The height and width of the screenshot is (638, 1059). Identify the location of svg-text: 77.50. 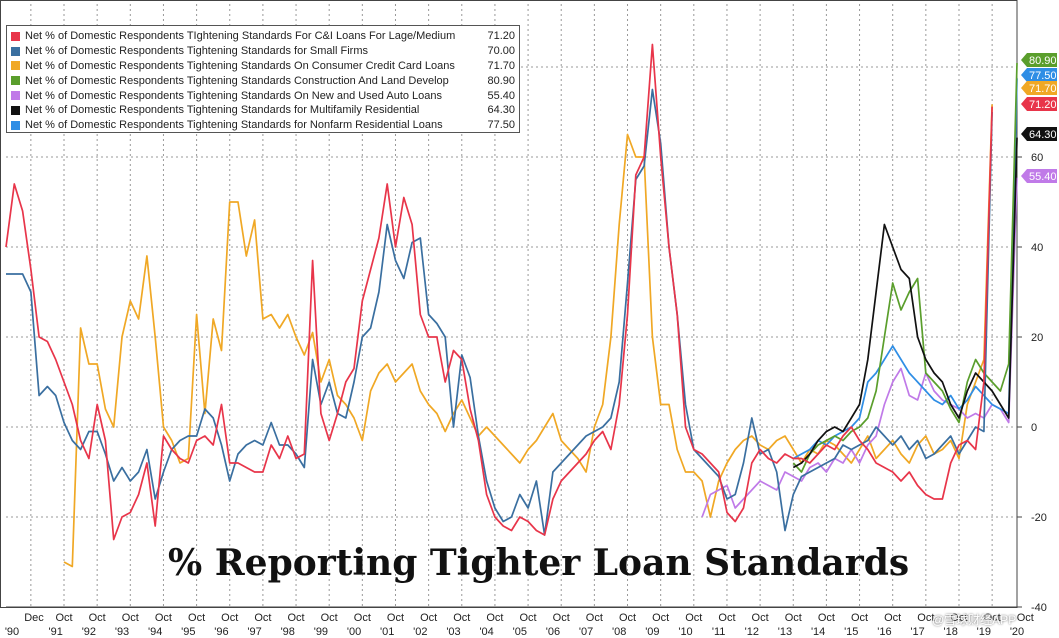
(1043, 76).